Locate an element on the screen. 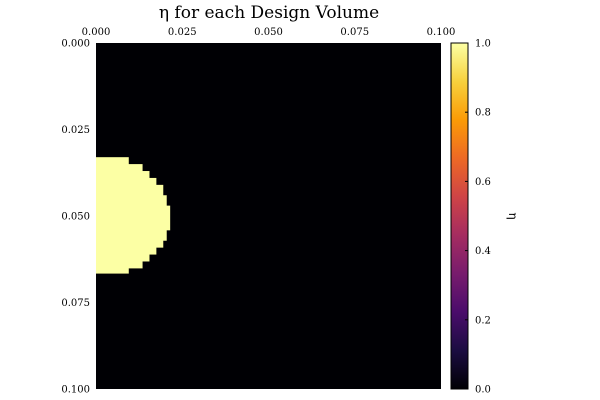  y-tick-label: 0.050 is located at coordinates (75, 217).